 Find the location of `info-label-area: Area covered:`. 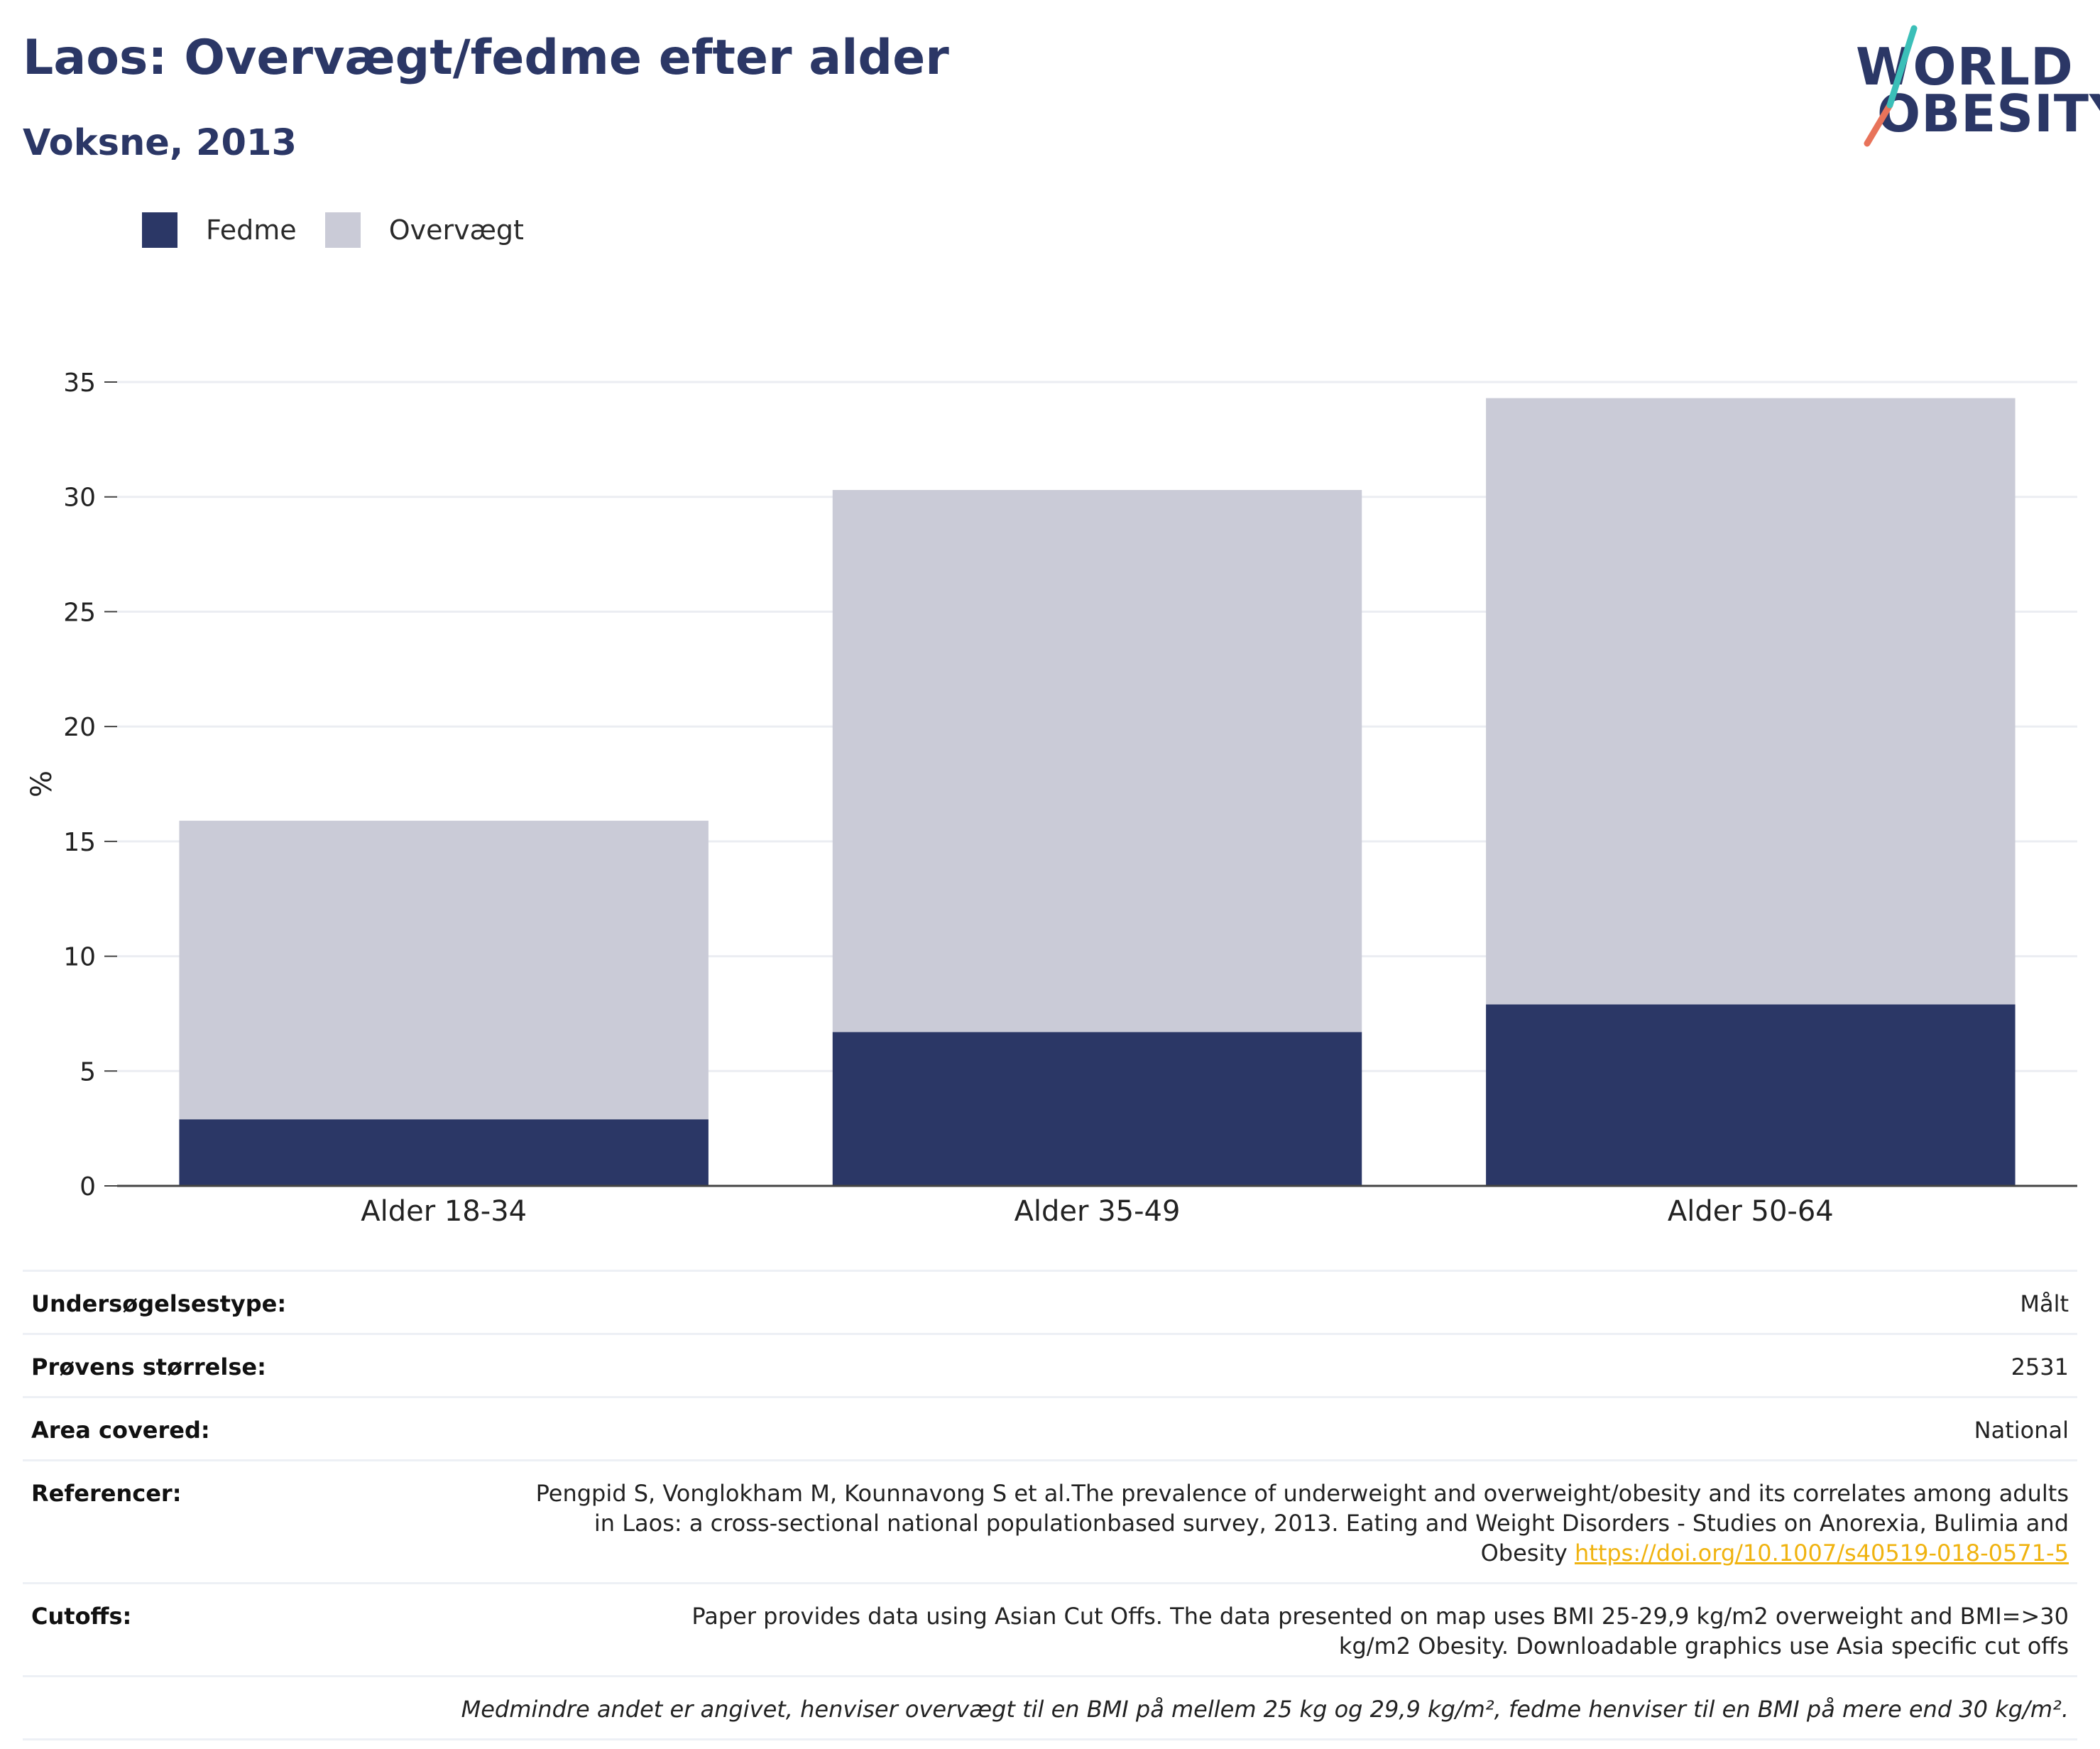

info-label-area: Area covered: is located at coordinates (120, 1430).